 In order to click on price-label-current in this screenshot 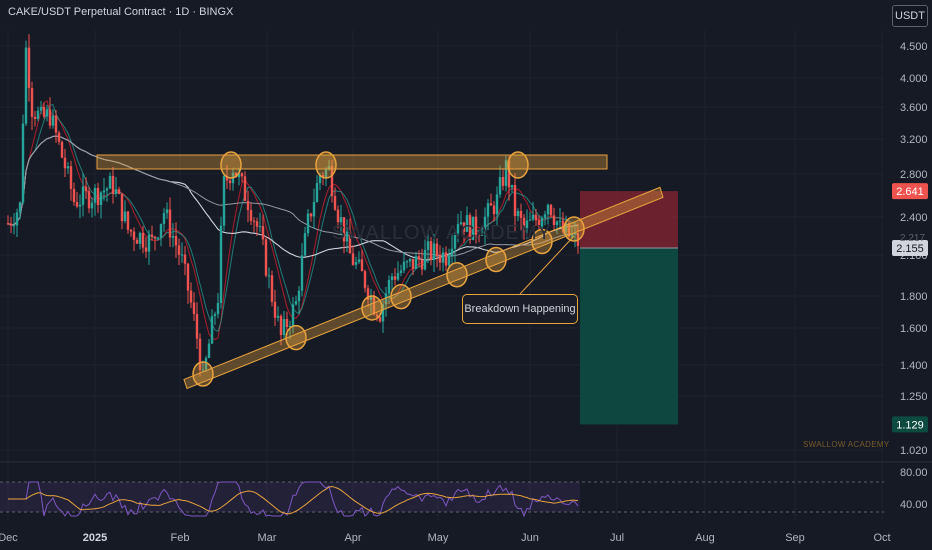, I will do `click(910, 248)`.